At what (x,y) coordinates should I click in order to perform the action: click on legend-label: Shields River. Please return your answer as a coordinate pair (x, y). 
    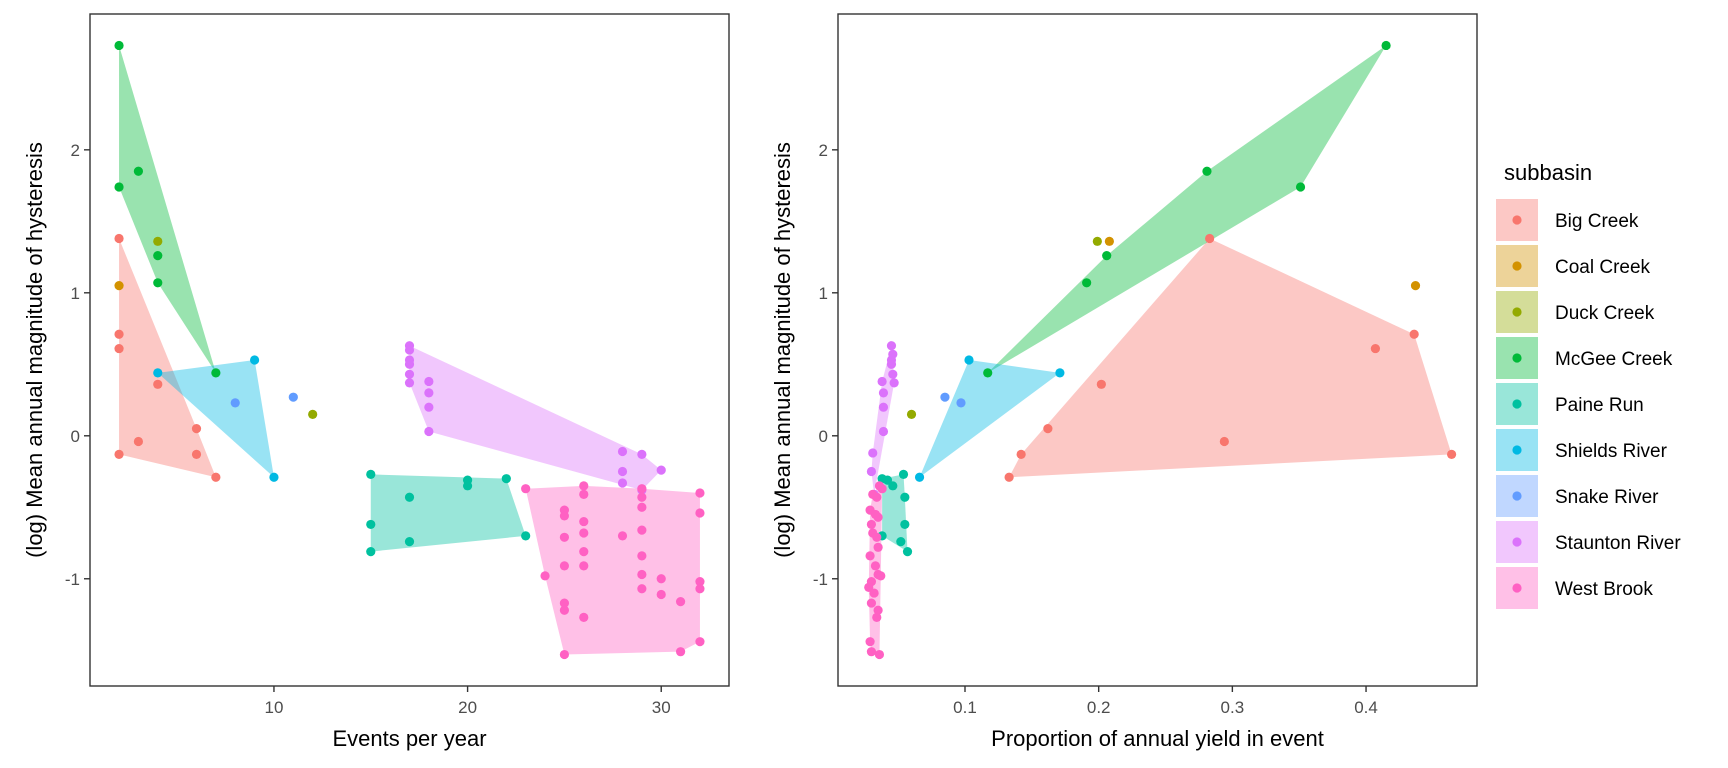
    Looking at the image, I should click on (1611, 451).